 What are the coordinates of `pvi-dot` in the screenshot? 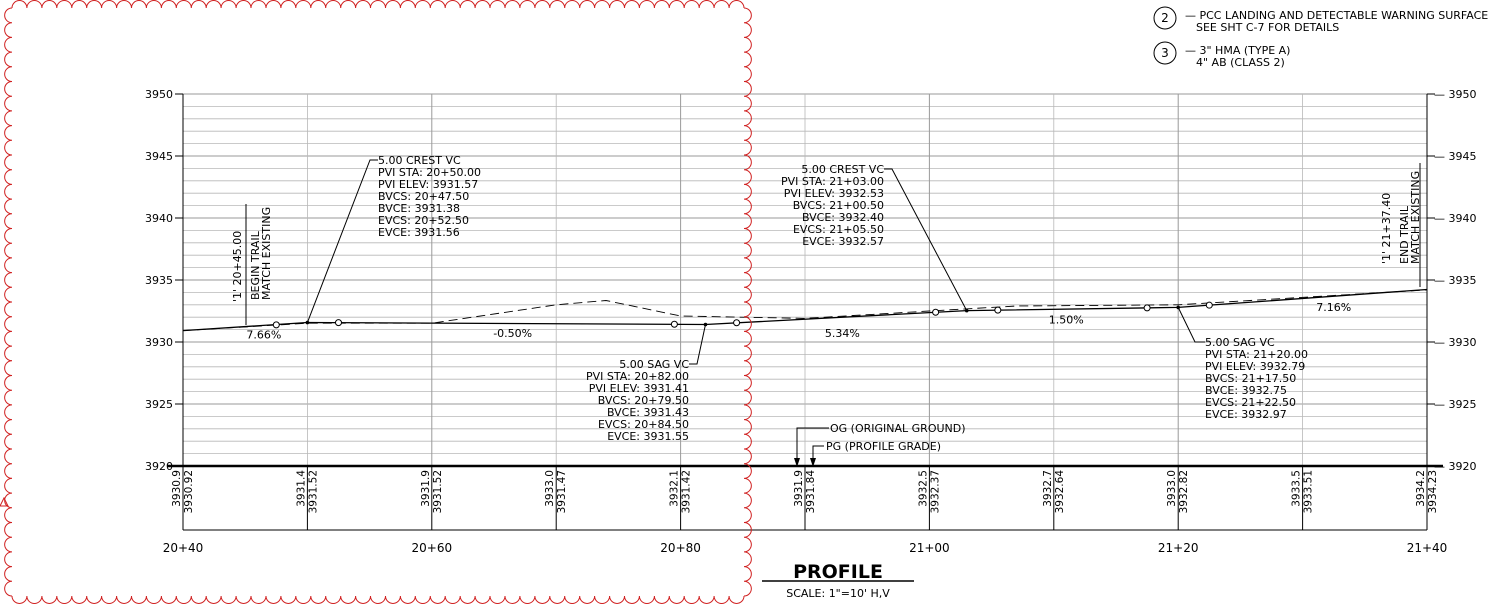 It's located at (307, 322).